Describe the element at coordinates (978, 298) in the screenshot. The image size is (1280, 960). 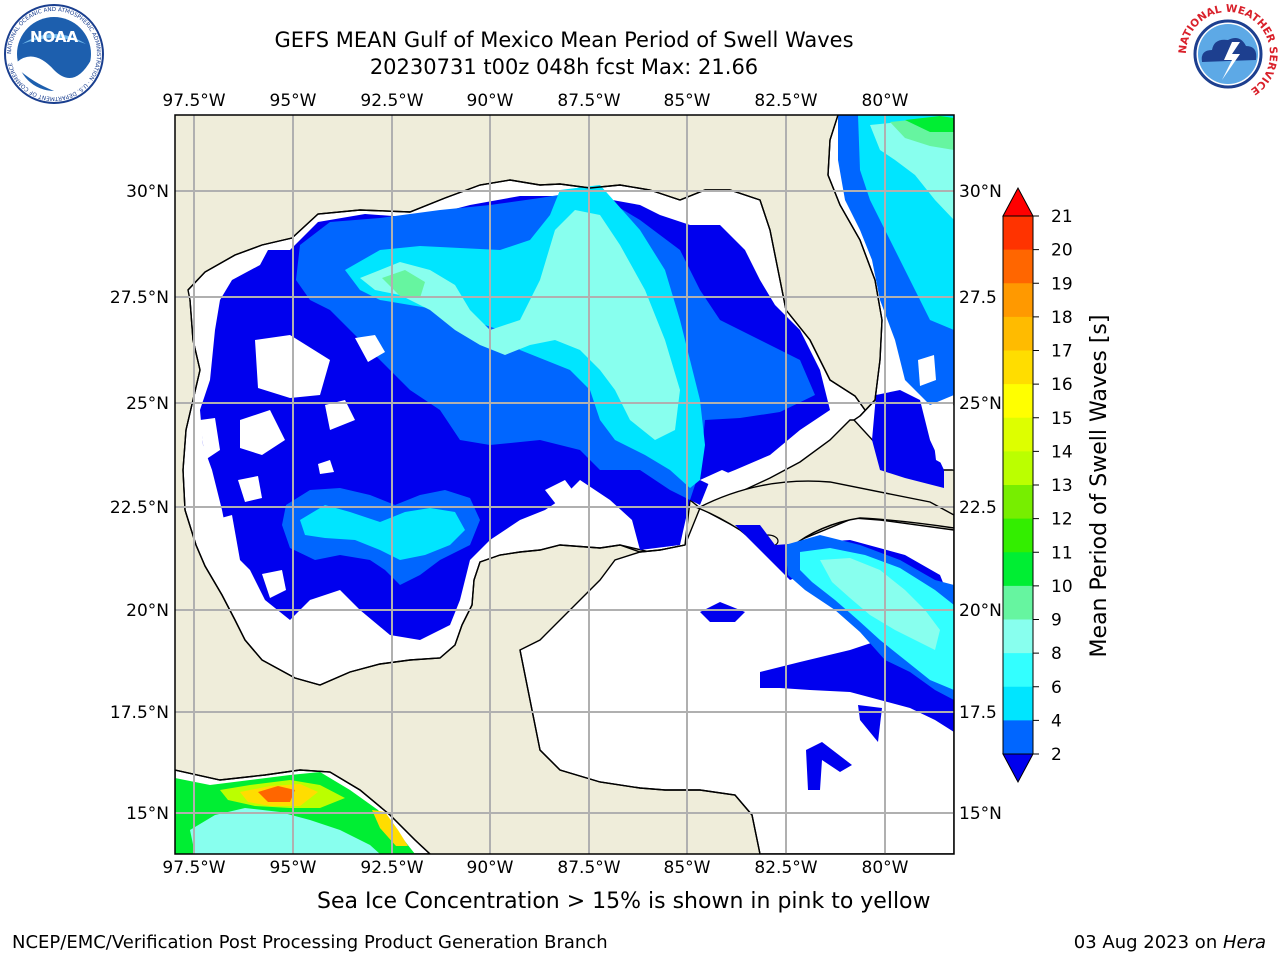
I see `lat-label-right: 27.5` at that location.